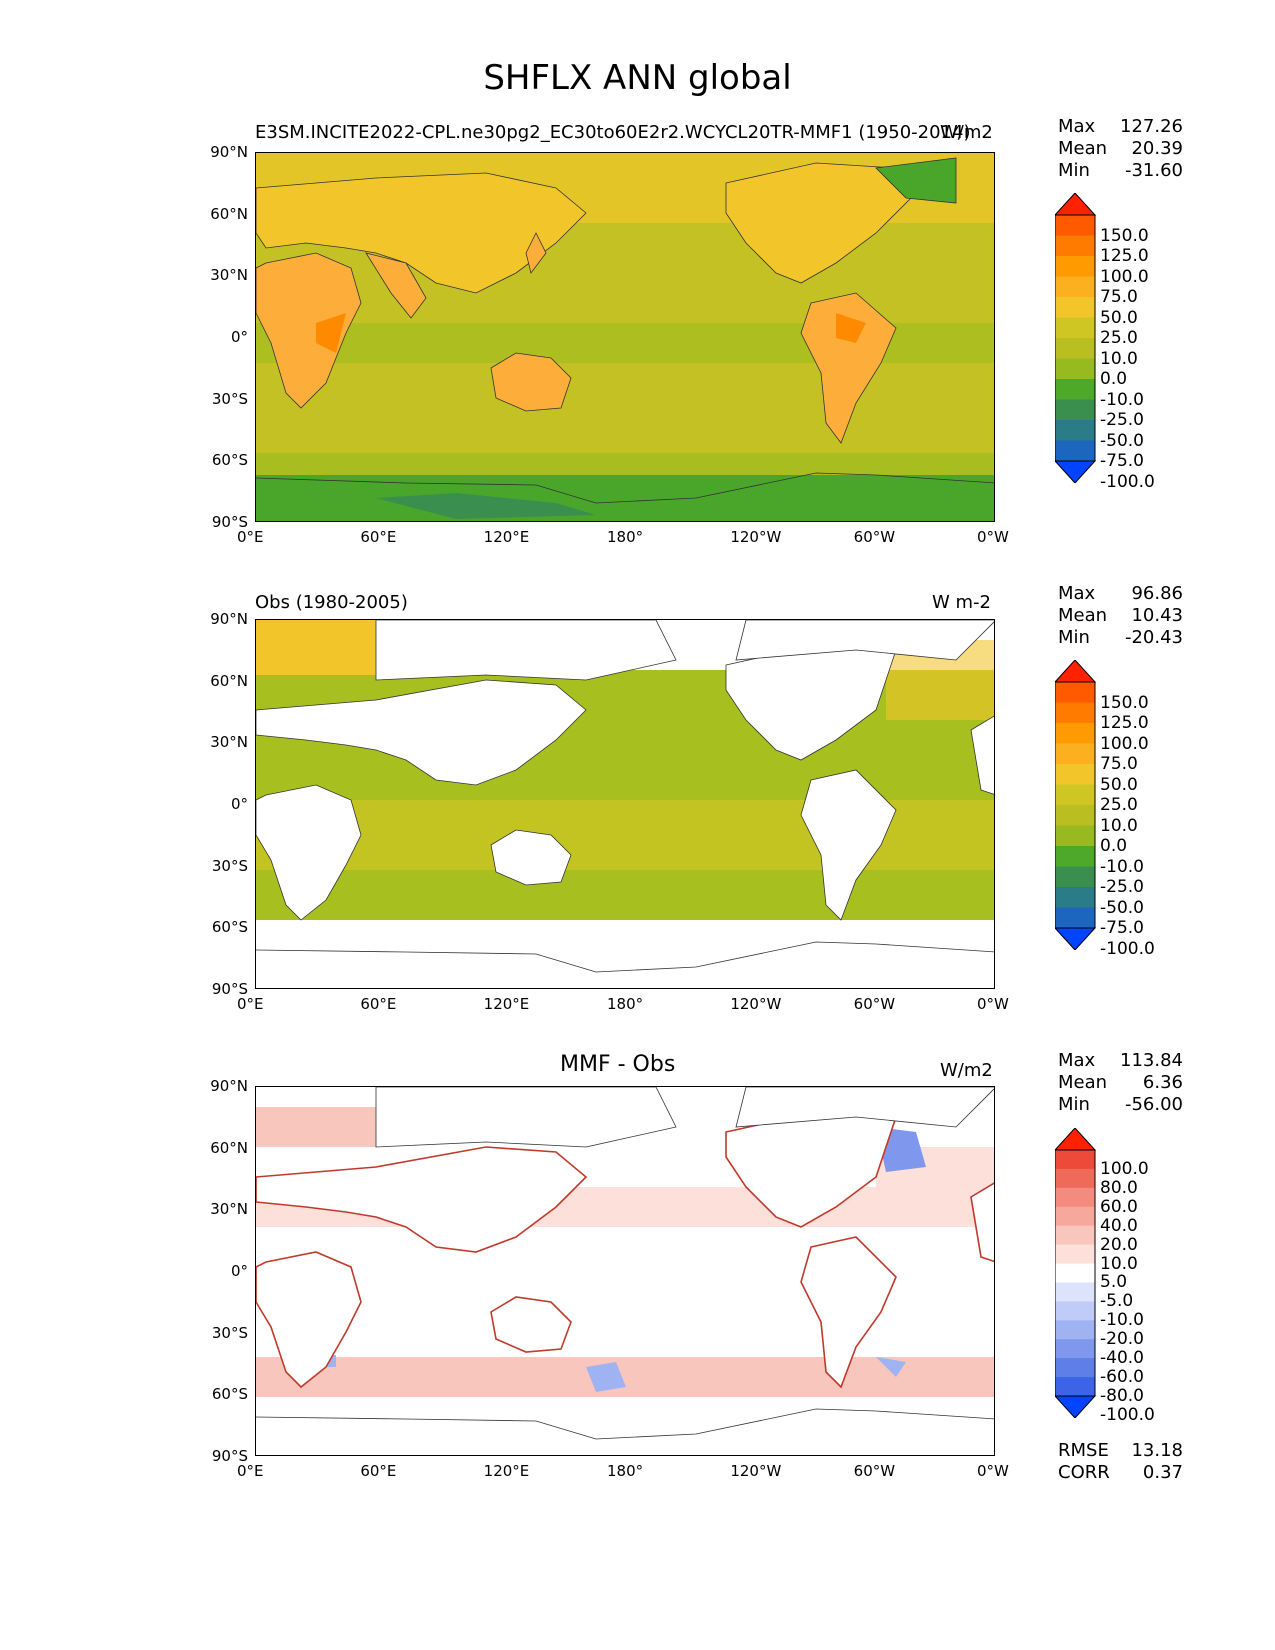 This screenshot has height=1650, width=1275. What do you see at coordinates (506, 537) in the screenshot?
I see `panel-1-x-tick: 120°E` at bounding box center [506, 537].